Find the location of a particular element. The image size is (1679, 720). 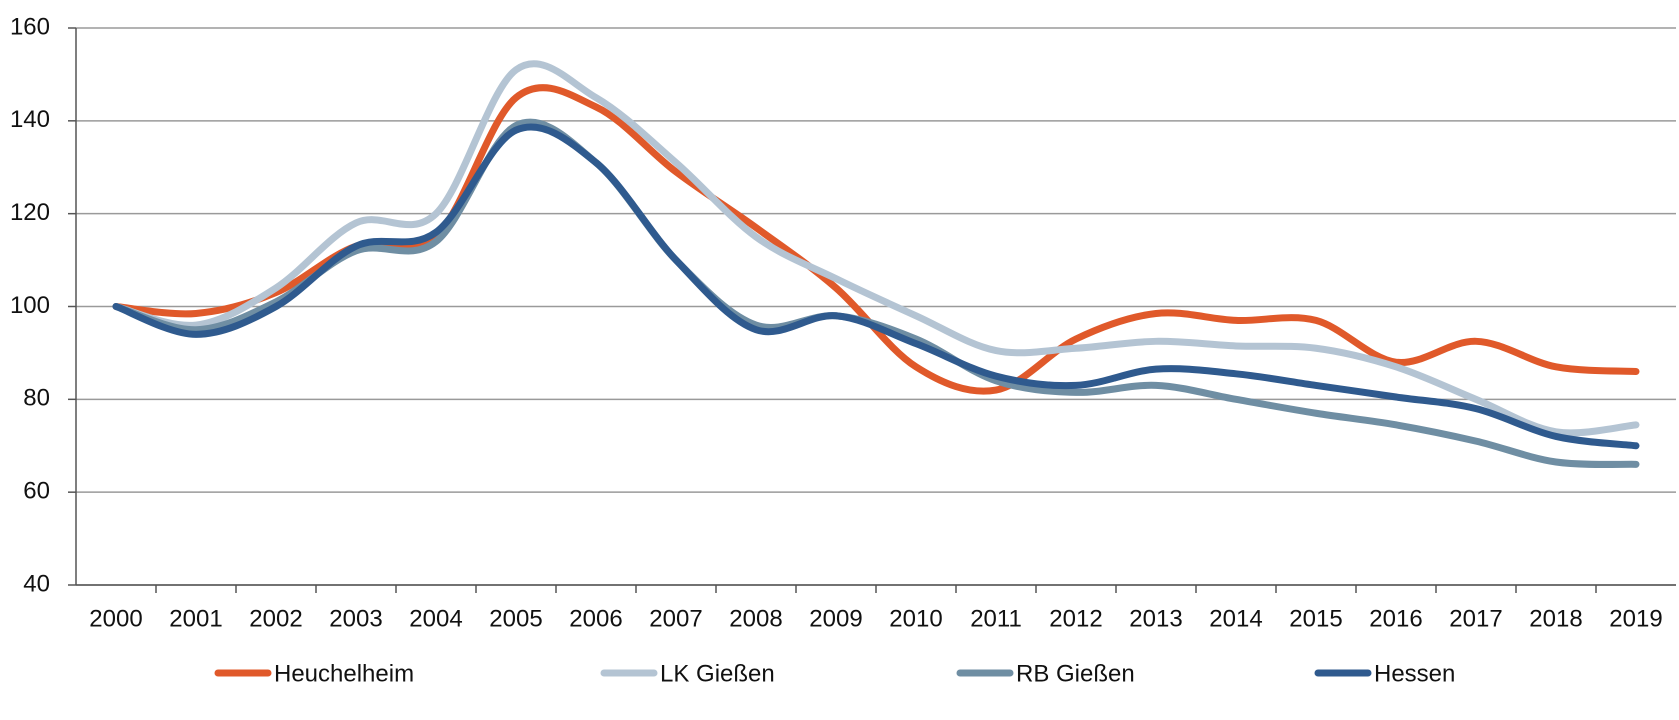

x-tick-label: 2011 is located at coordinates (996, 618).